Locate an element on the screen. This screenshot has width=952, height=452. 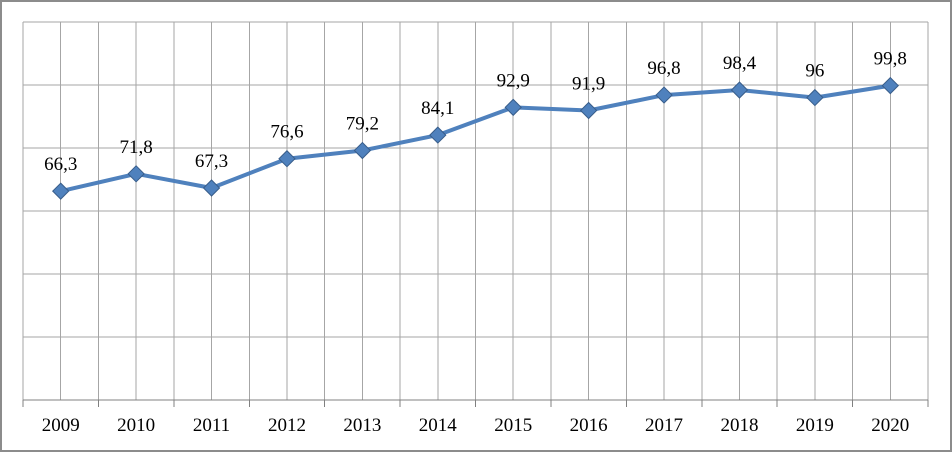
x-axis-tick-label: 2015 is located at coordinates (513, 425).